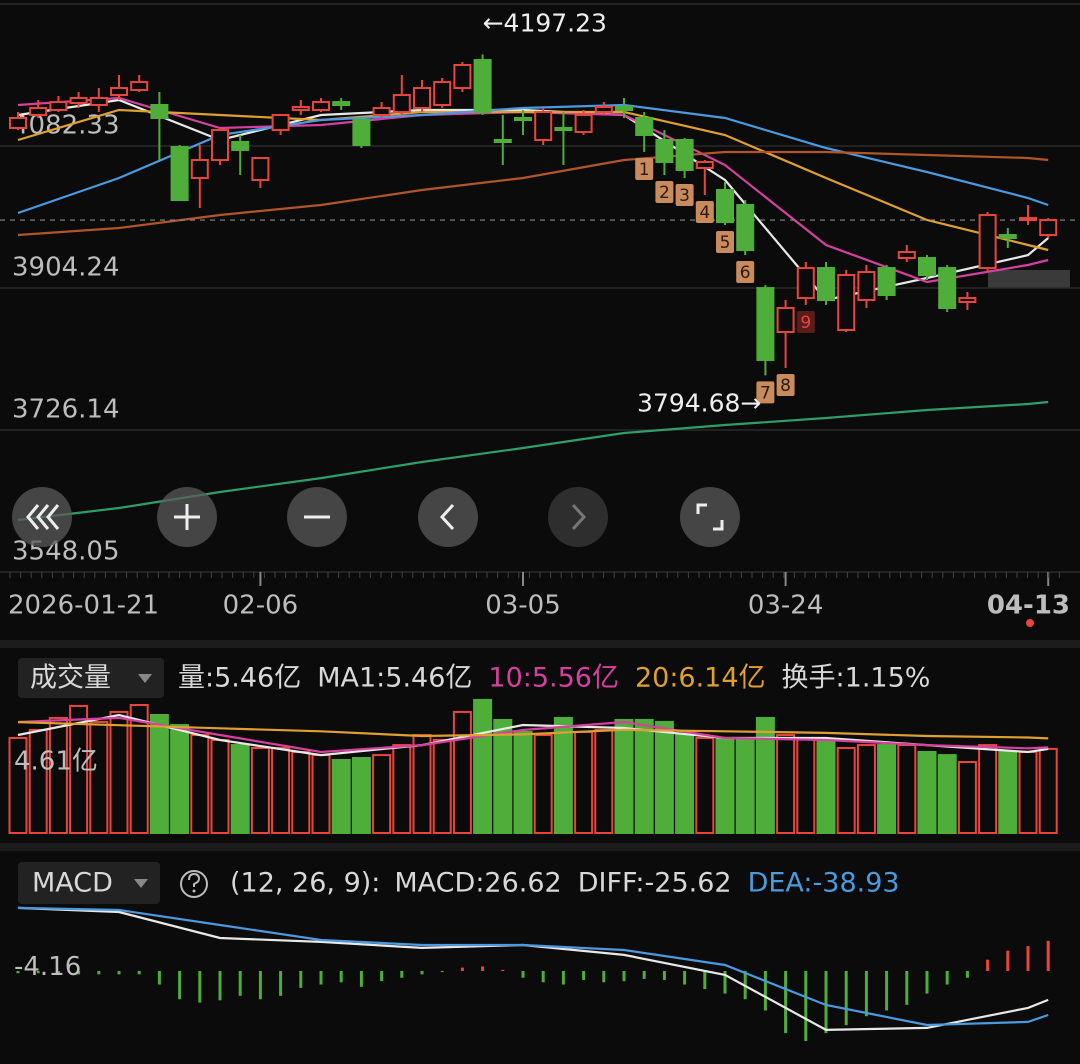  I want to click on x-axis: 2026-01-21 02-06 03-05 03-24 04-13, so click(539, 596).